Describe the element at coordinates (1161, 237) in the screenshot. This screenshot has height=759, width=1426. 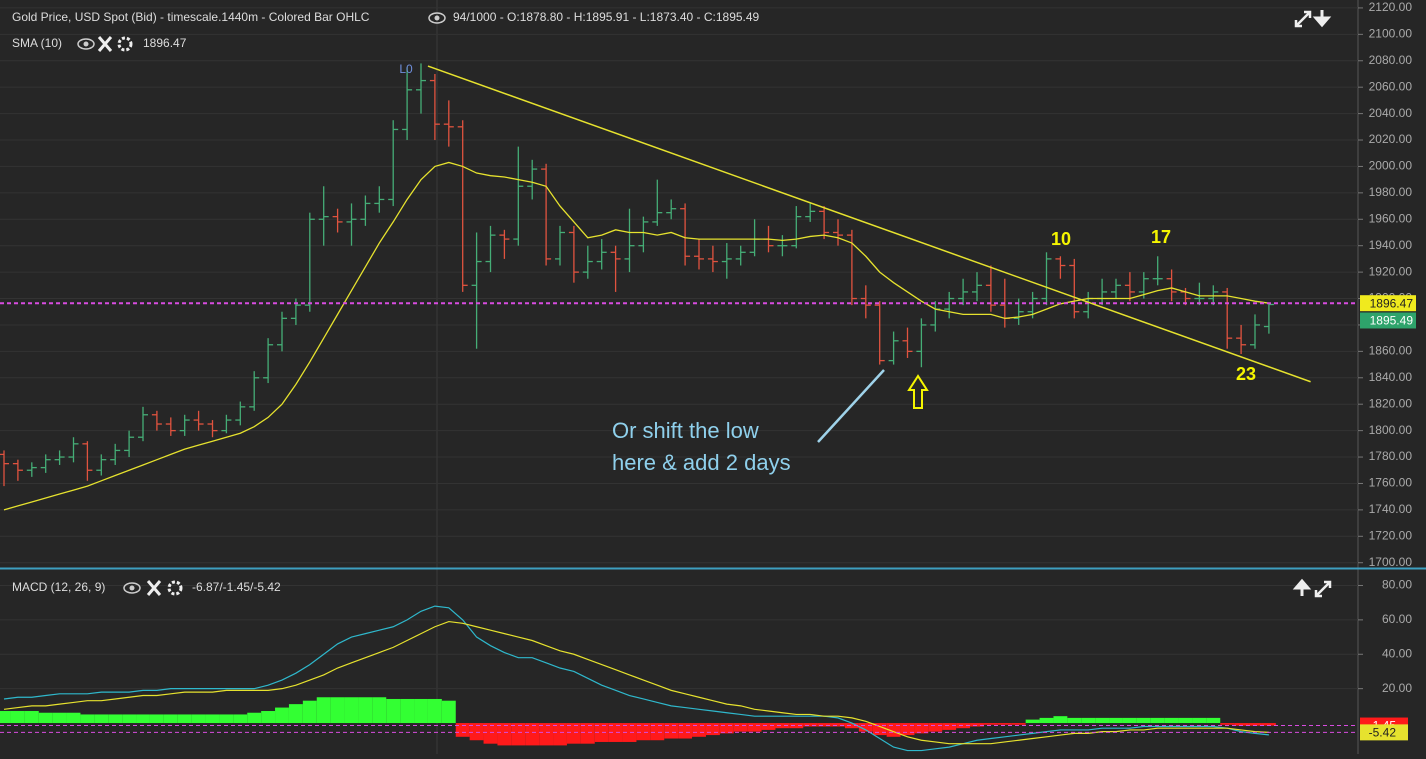
I see `annotation: 17` at that location.